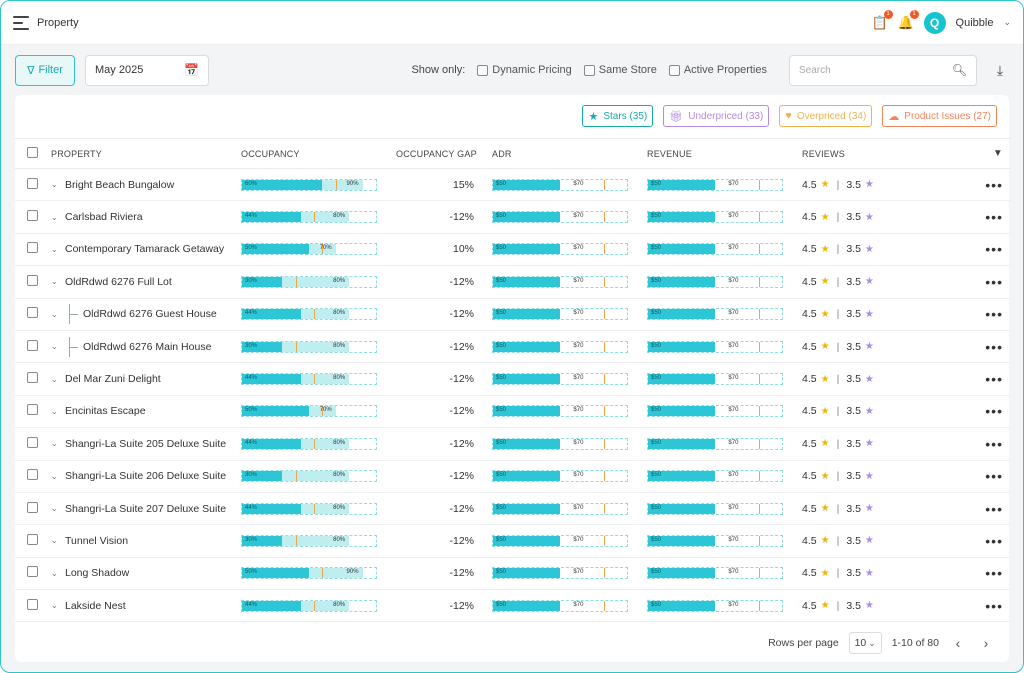  What do you see at coordinates (524, 70) in the screenshot?
I see `dynamic-pricing-checkbox: Dynamic Pricing` at bounding box center [524, 70].